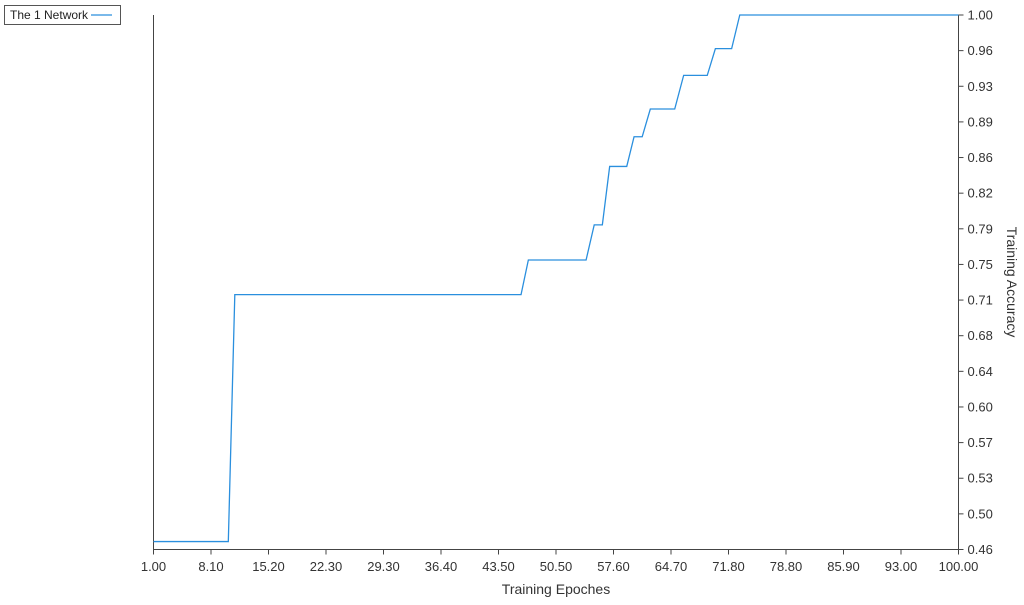 This screenshot has width=1024, height=605. What do you see at coordinates (980, 478) in the screenshot?
I see `y-tick-label: 0.53` at bounding box center [980, 478].